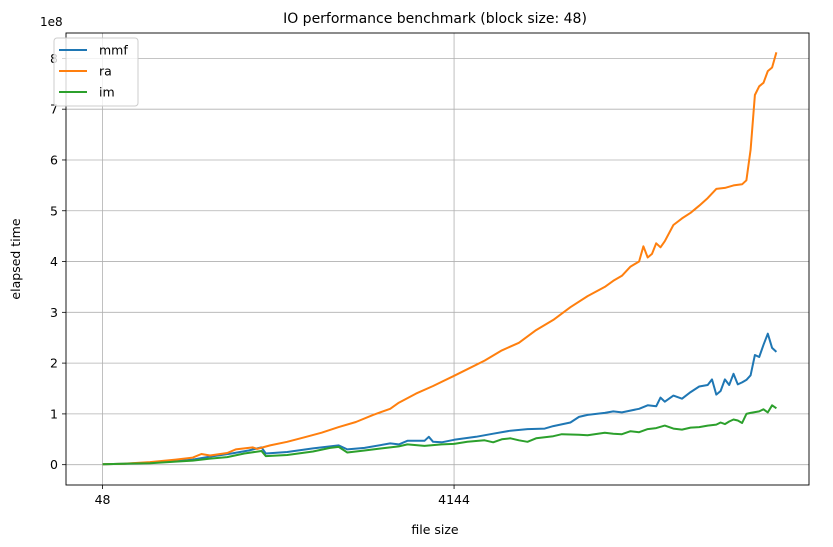  What do you see at coordinates (113, 50) in the screenshot?
I see `legend-label-mmf: mmf` at bounding box center [113, 50].